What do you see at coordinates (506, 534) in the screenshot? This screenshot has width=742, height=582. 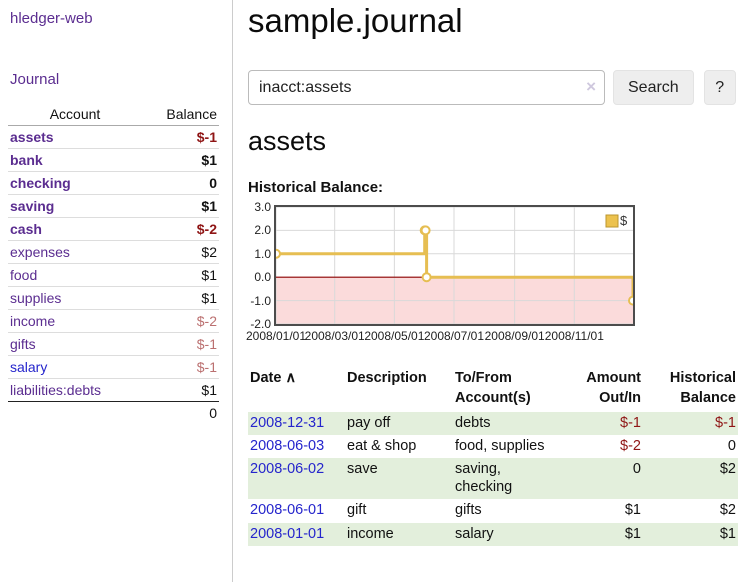 I see `transaction-accounts: salary` at bounding box center [506, 534].